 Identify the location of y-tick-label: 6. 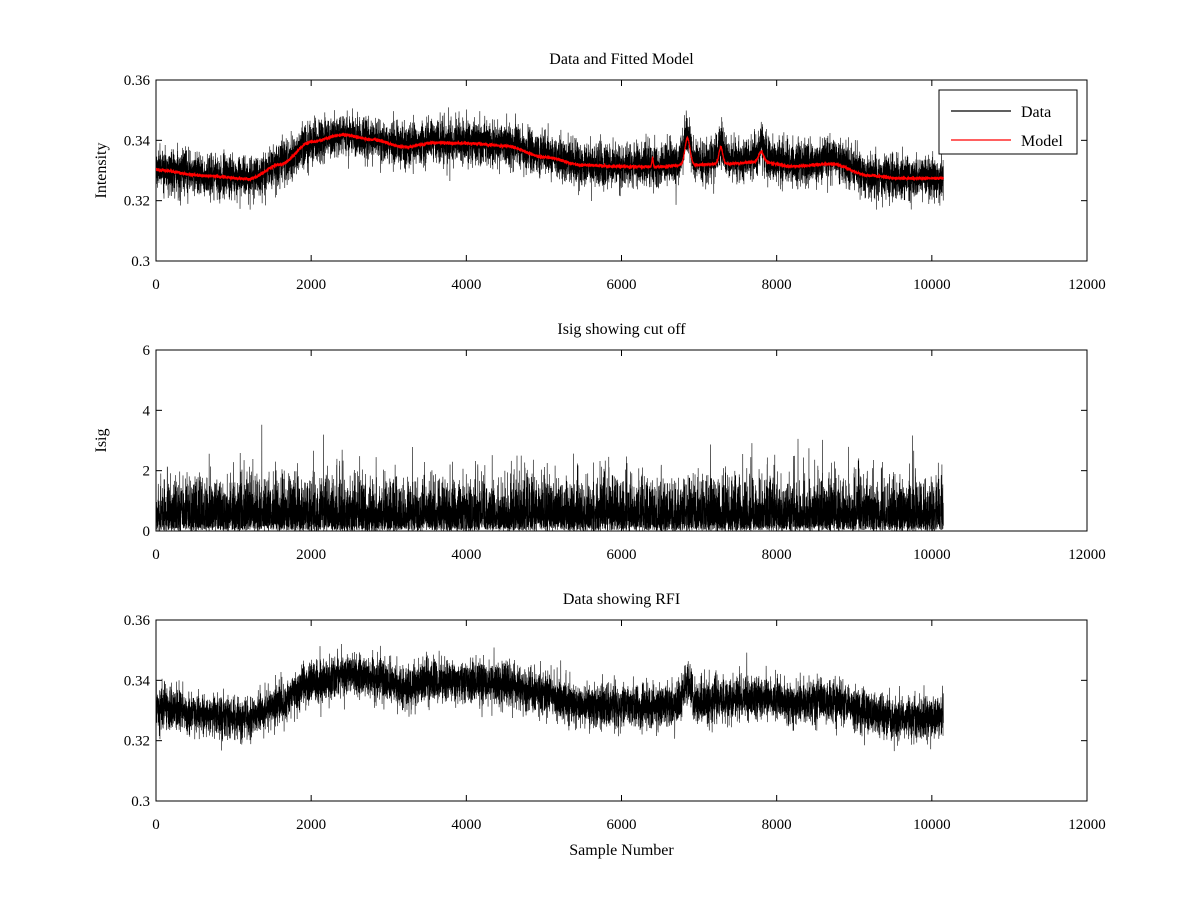
(147, 351).